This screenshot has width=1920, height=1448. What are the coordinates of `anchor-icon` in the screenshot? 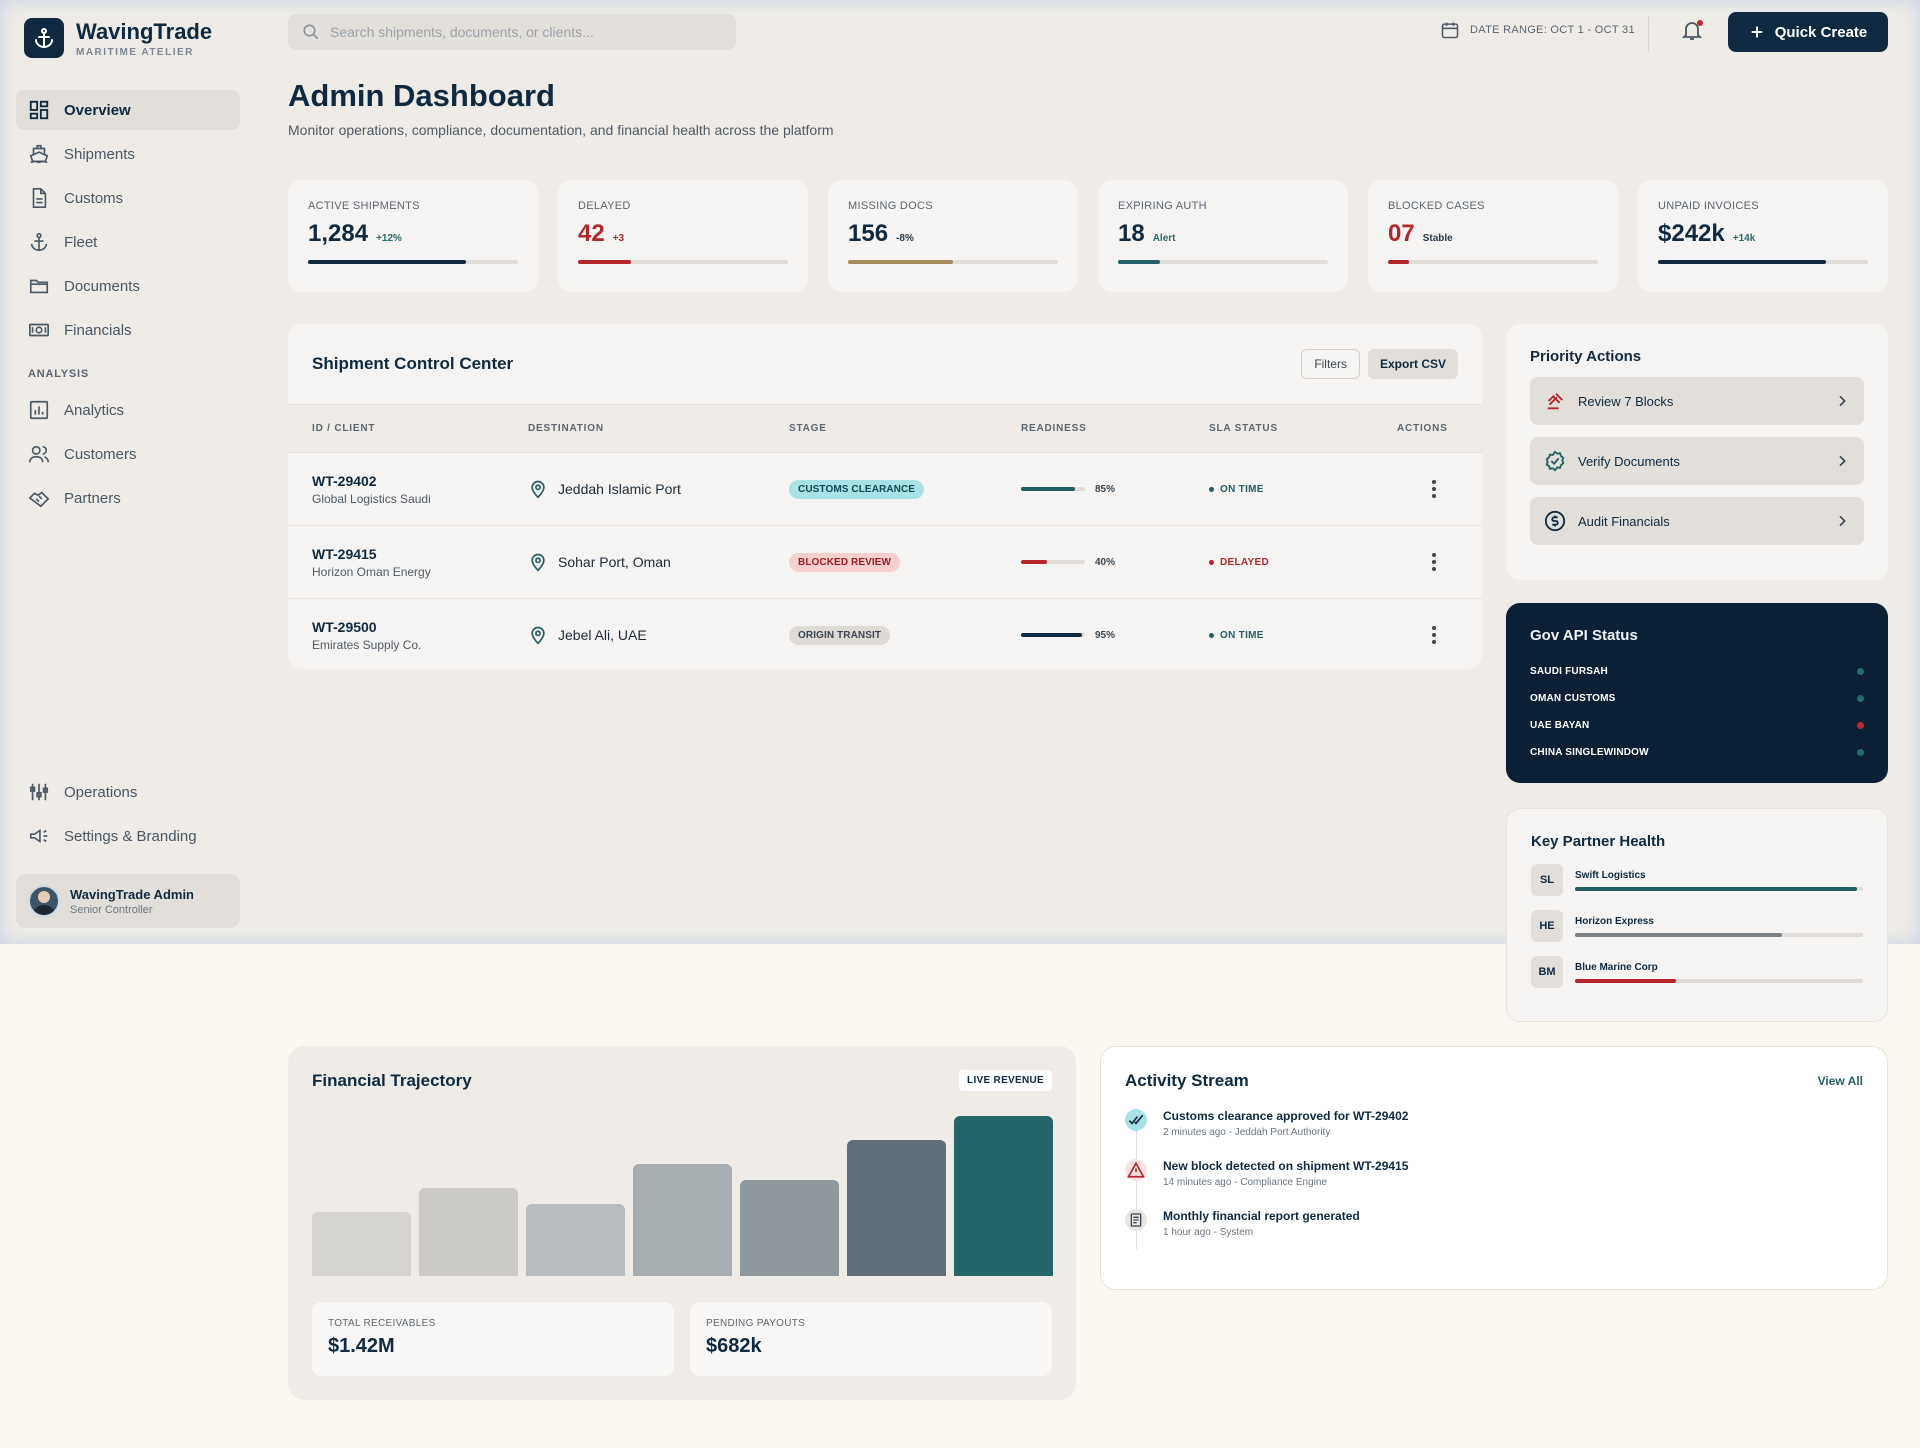 It's located at (39, 242).